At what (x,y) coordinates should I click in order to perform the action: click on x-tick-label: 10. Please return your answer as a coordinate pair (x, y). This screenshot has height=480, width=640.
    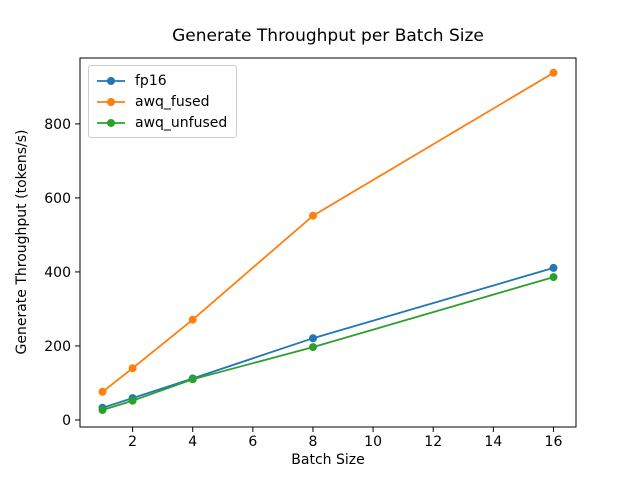
    Looking at the image, I should click on (373, 442).